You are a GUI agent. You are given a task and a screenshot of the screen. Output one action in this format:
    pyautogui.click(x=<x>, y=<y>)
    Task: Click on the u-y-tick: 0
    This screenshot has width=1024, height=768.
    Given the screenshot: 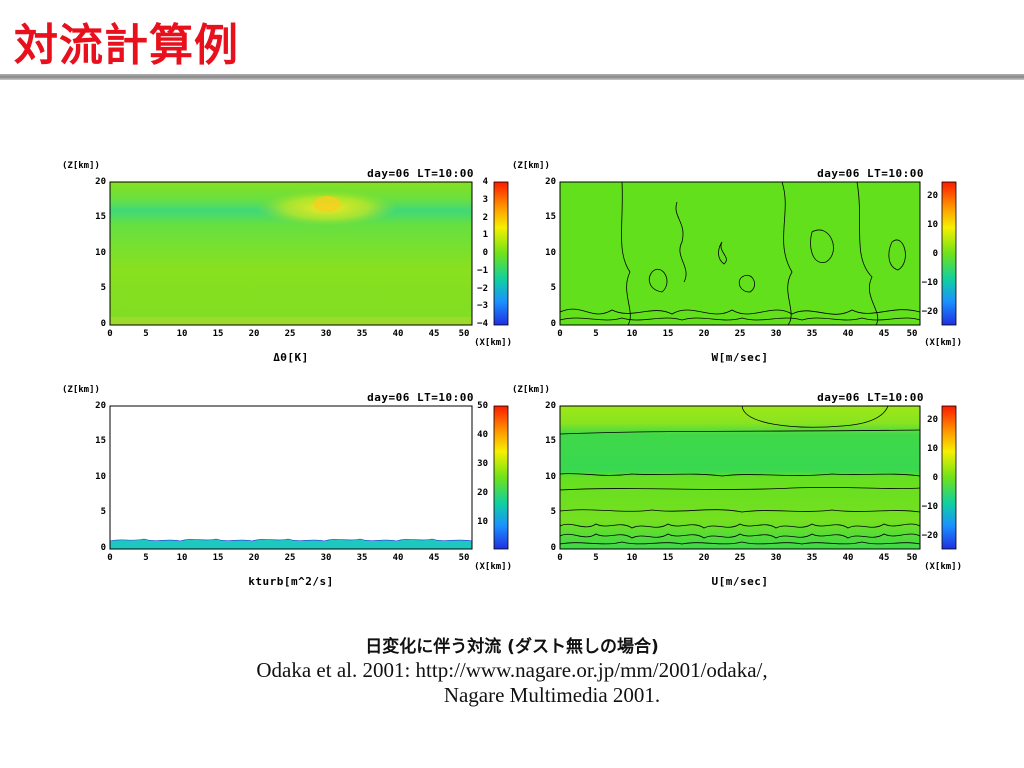 What is the action you would take?
    pyautogui.click(x=553, y=548)
    